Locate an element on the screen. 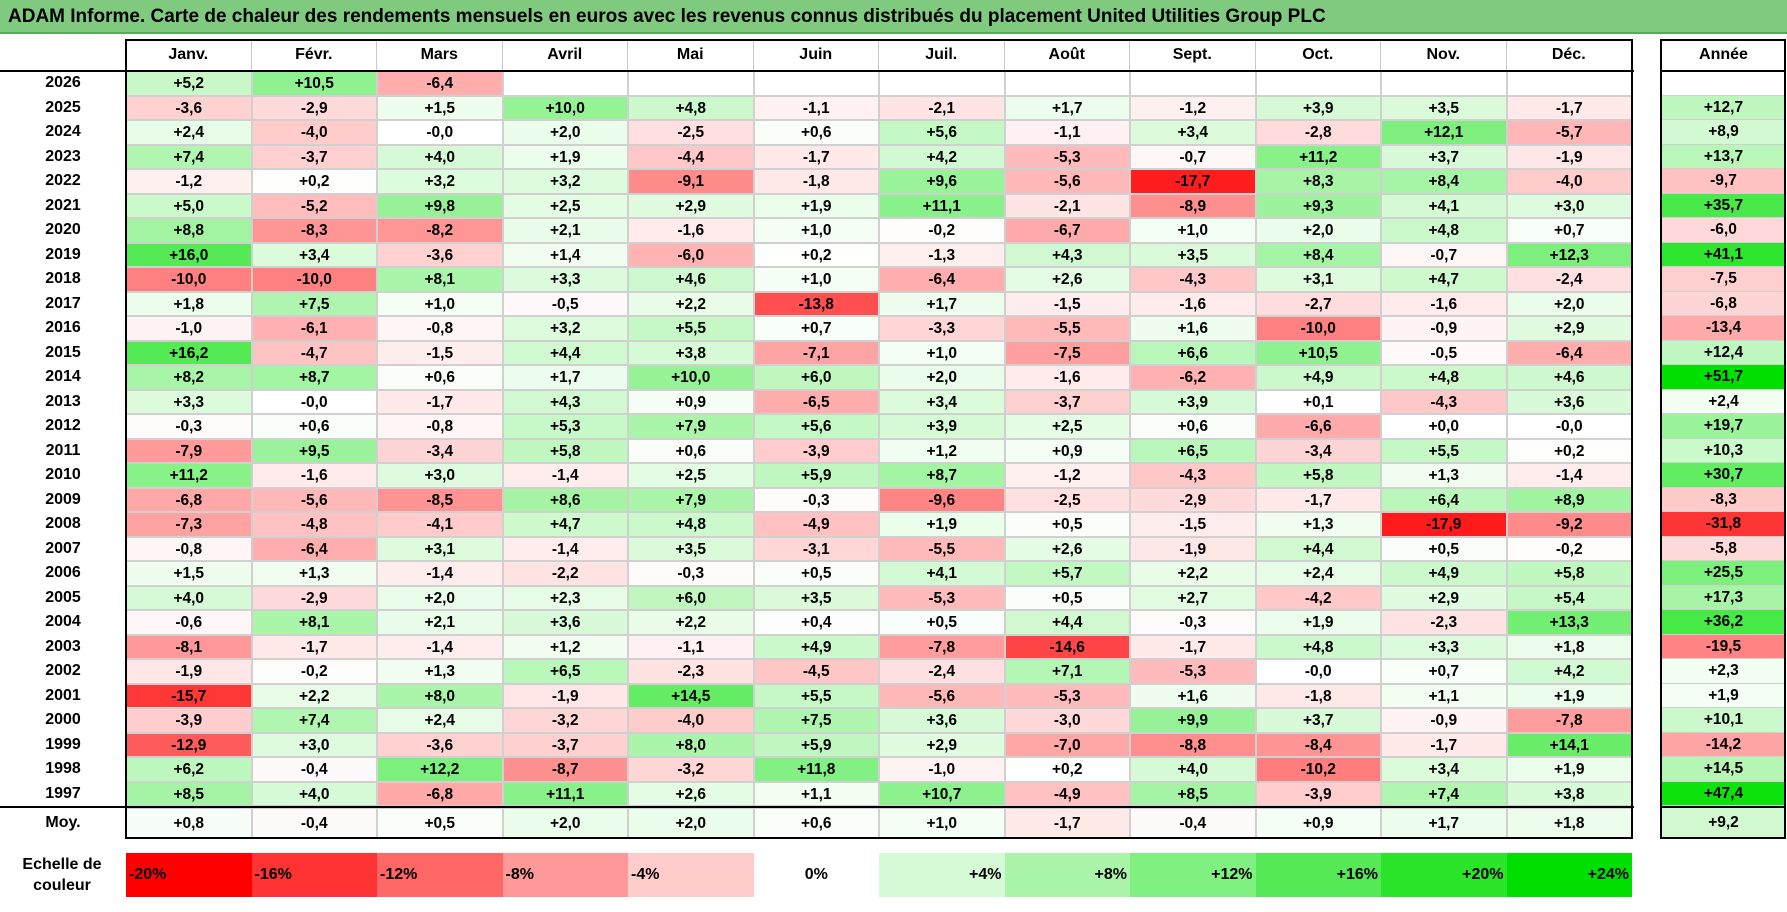 The image size is (1787, 912). heatmap-cell: +6,2 is located at coordinates (189, 769).